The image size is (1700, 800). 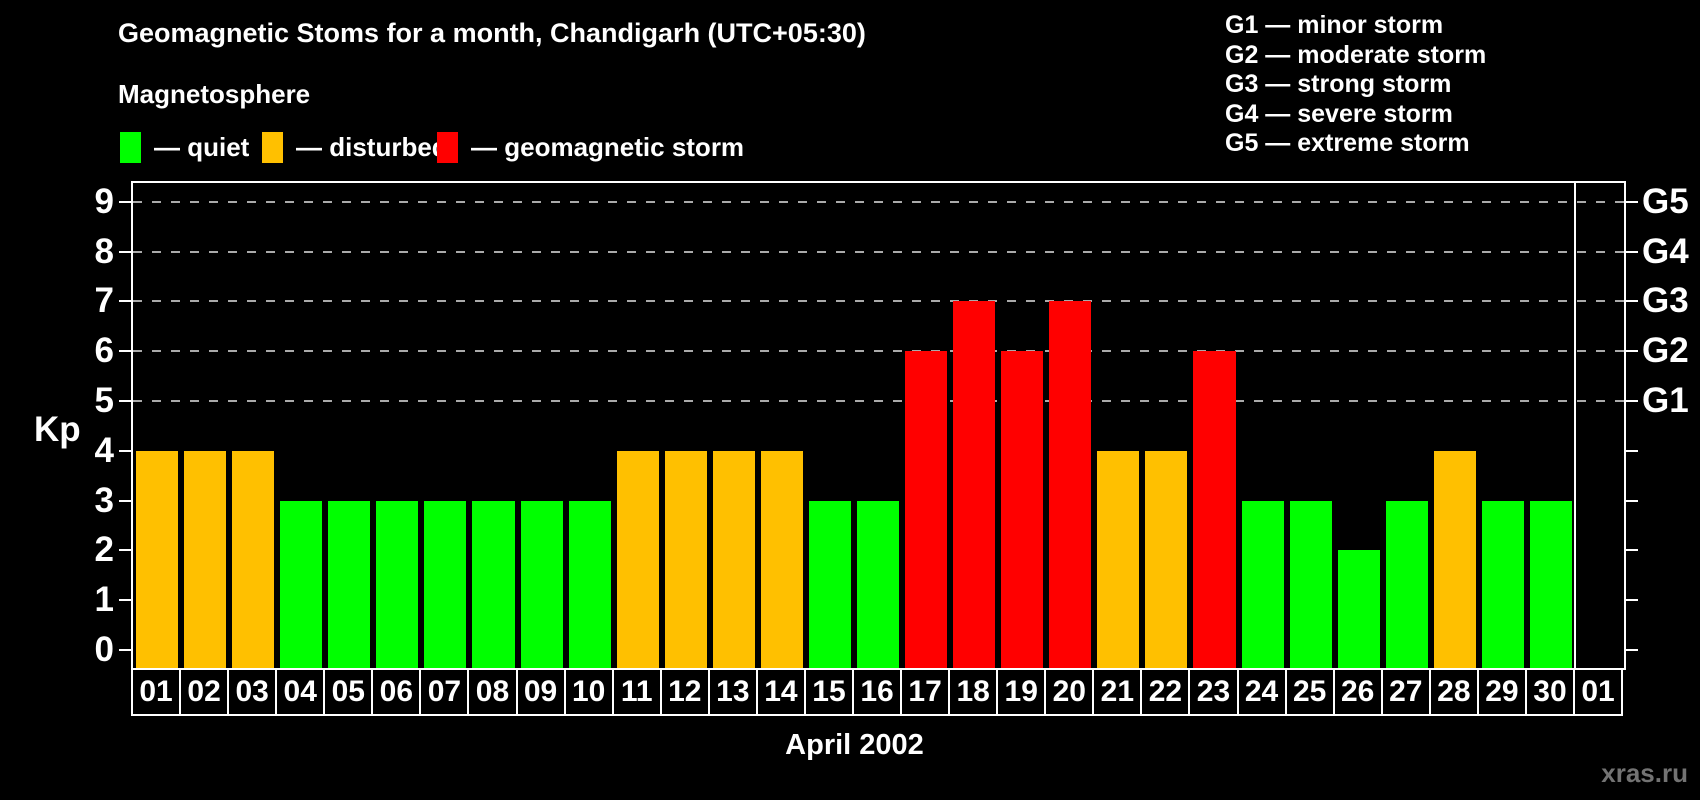 I want to click on left-tick-kp4, so click(x=125, y=450).